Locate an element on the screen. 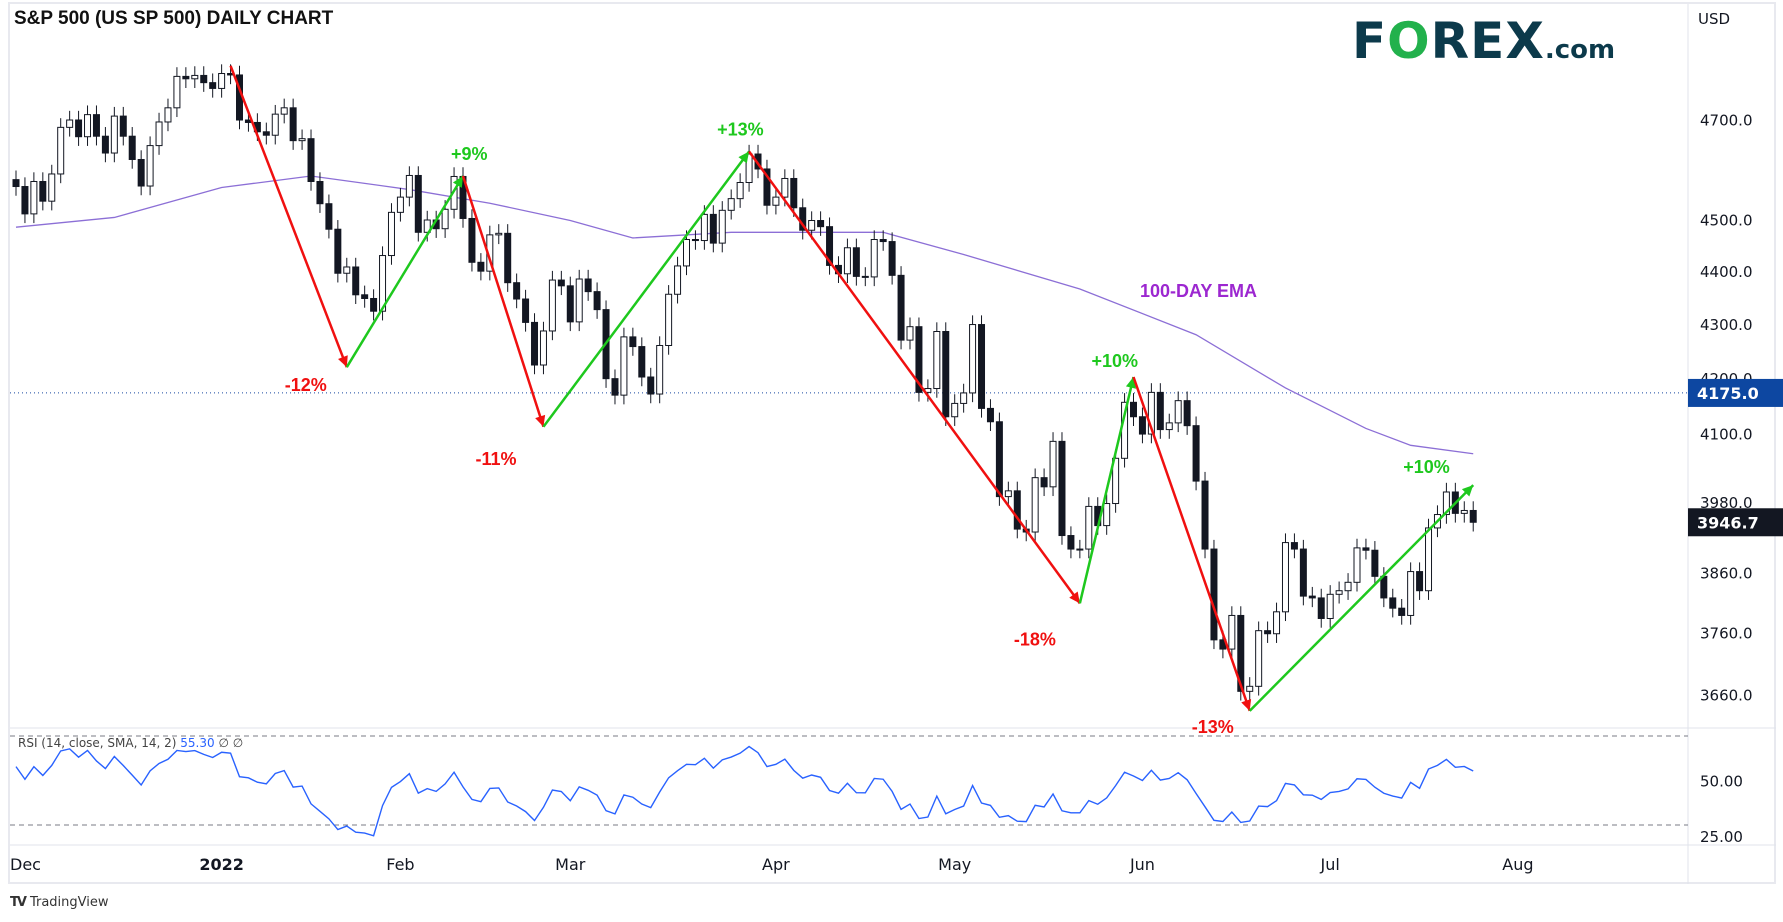  last-price-tag-bg is located at coordinates (1735, 522).